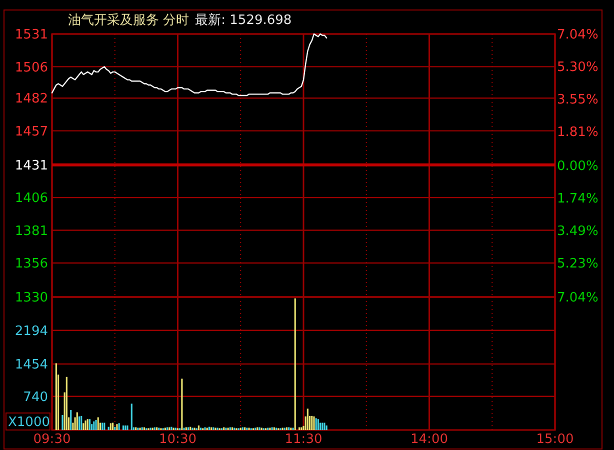 Image resolution: width=614 pixels, height=450 pixels. I want to click on line-series, so click(189, 64).